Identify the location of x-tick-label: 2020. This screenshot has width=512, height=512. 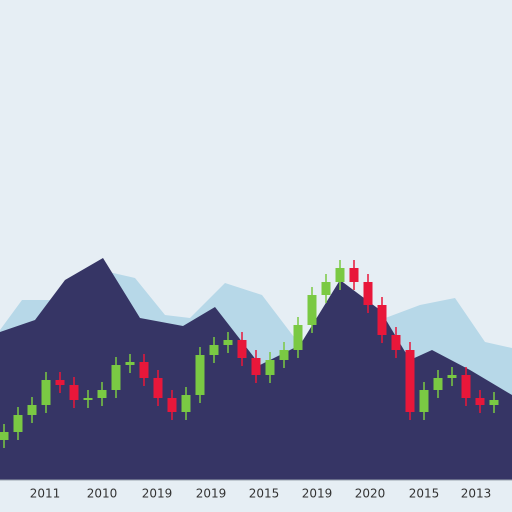
(370, 494).